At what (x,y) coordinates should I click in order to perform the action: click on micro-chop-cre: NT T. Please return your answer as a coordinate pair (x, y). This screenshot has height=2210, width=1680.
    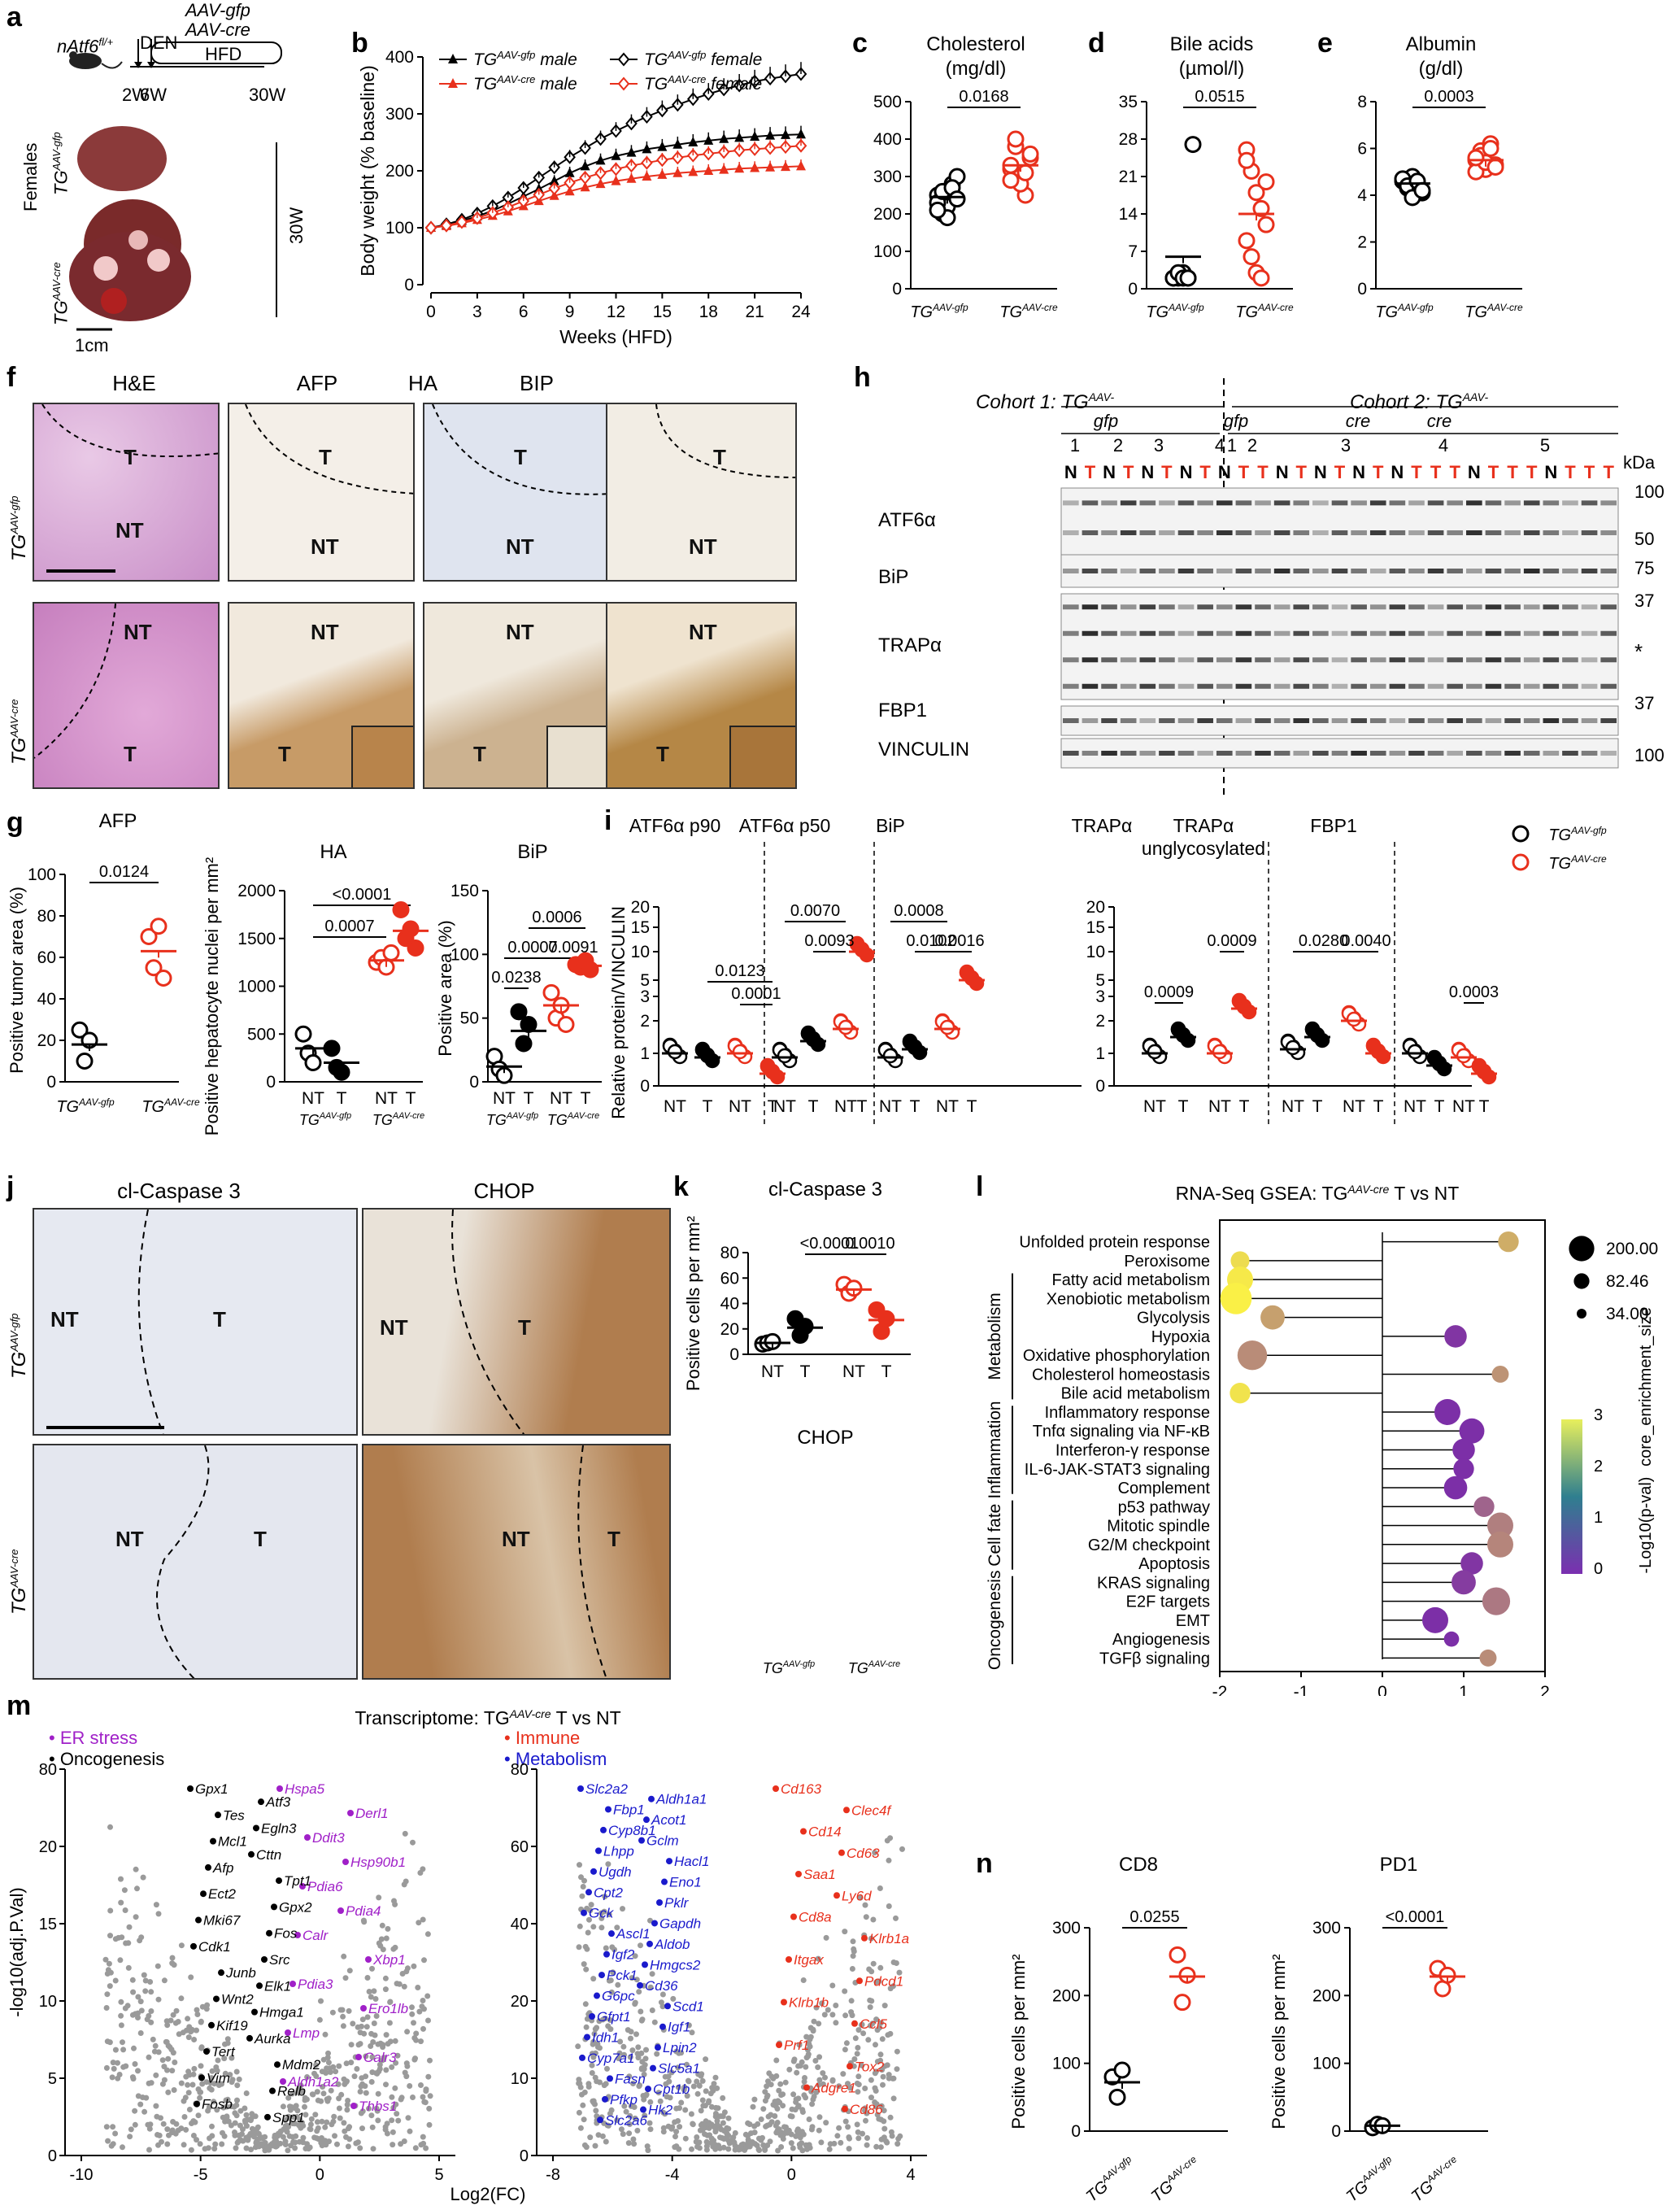
    Looking at the image, I should click on (516, 1562).